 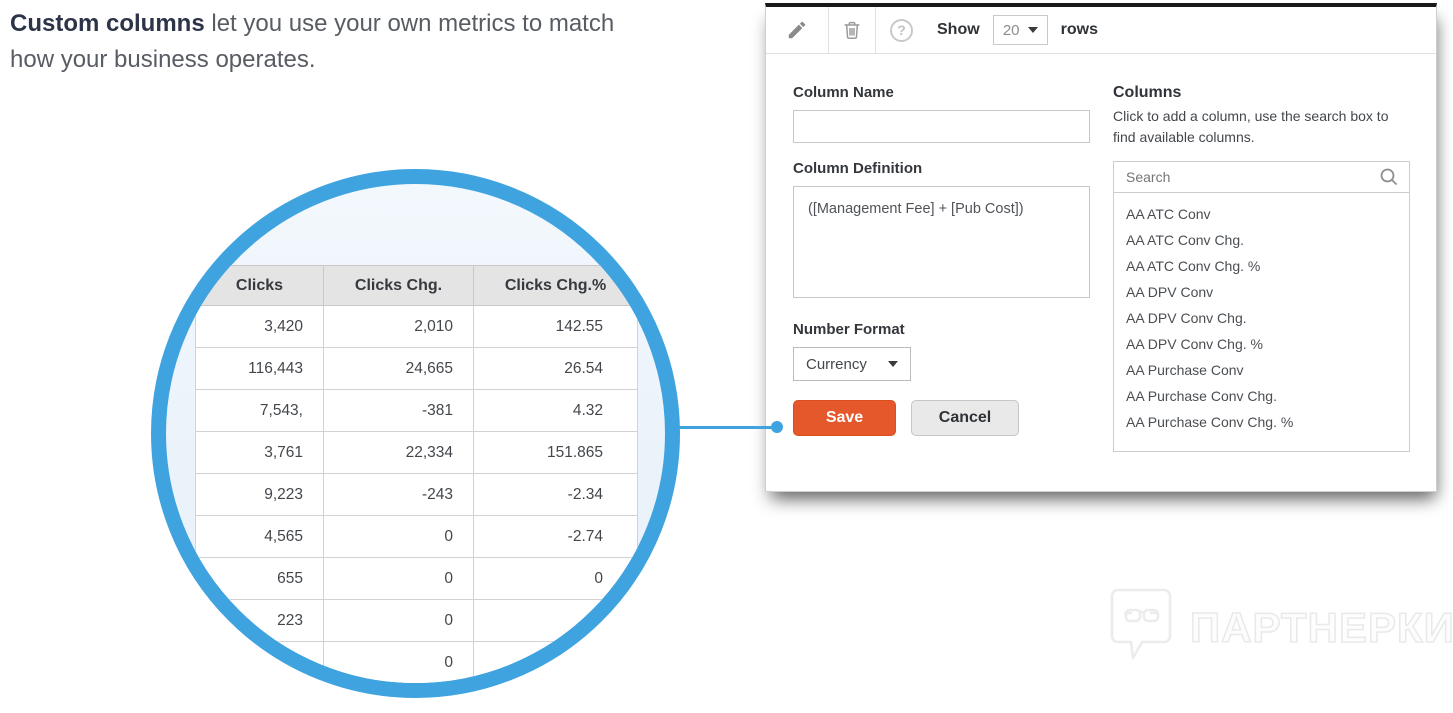 What do you see at coordinates (398, 368) in the screenshot?
I see `cell-clicks-chg: 24,665` at bounding box center [398, 368].